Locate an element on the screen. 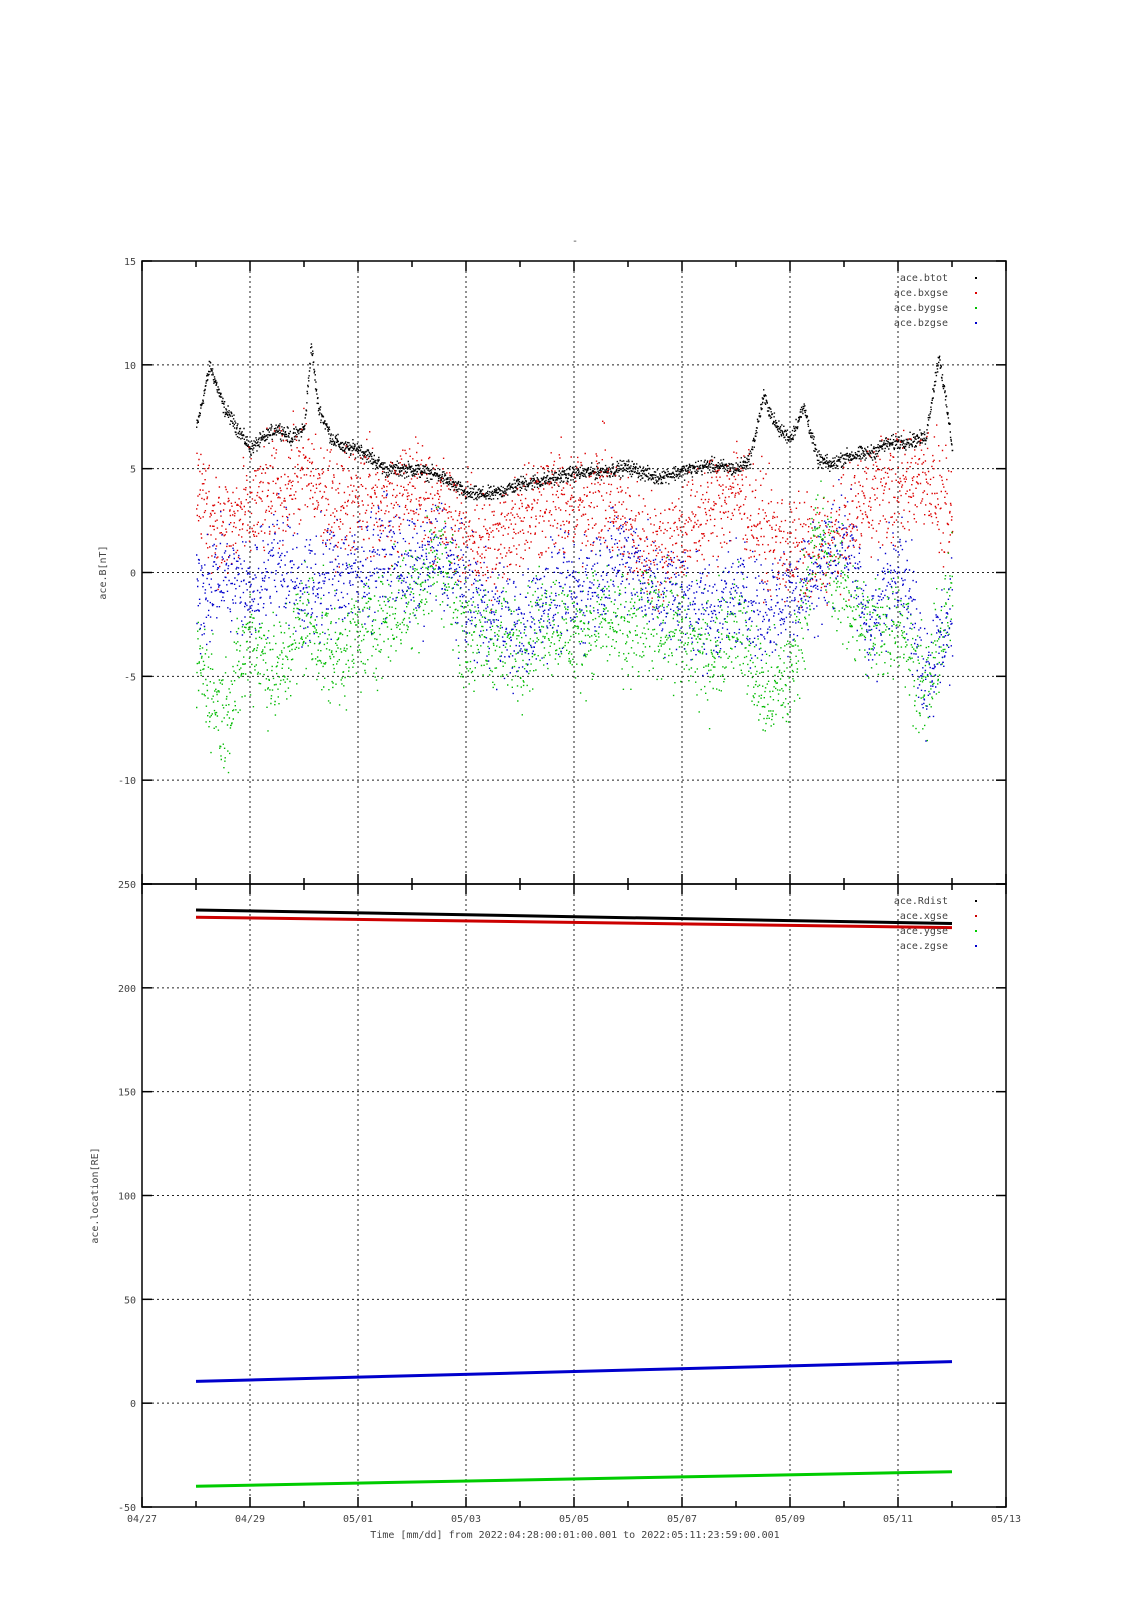 The width and height of the screenshot is (1131, 1600). series-ace-bxgse is located at coordinates (575, 509).